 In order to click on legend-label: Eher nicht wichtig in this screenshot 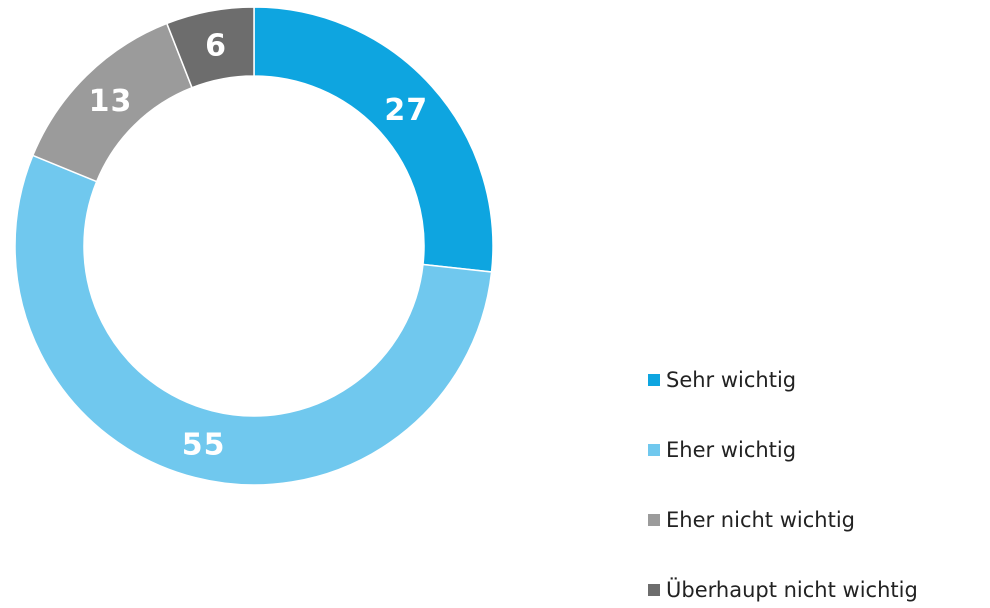, I will do `click(760, 520)`.